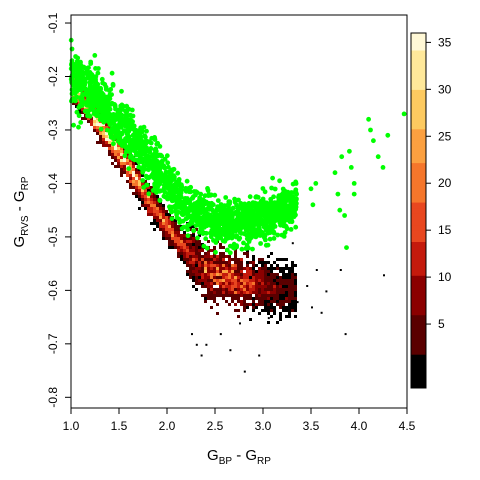 Image resolution: width=480 pixels, height=480 pixels. Describe the element at coordinates (119, 426) in the screenshot. I see `x-tick-label: 1.5` at that location.